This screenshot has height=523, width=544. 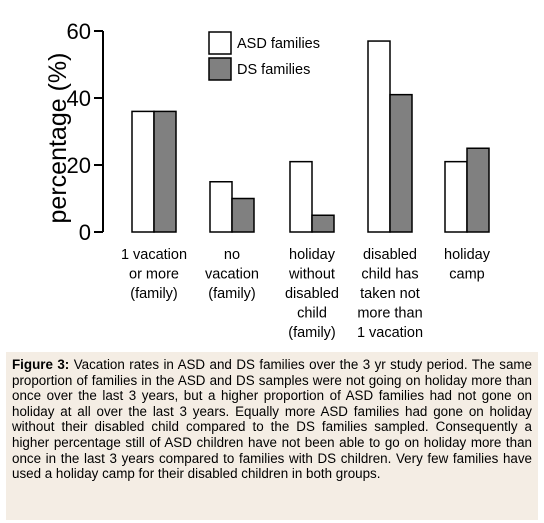 I want to click on x-tick-label: child, so click(x=312, y=314).